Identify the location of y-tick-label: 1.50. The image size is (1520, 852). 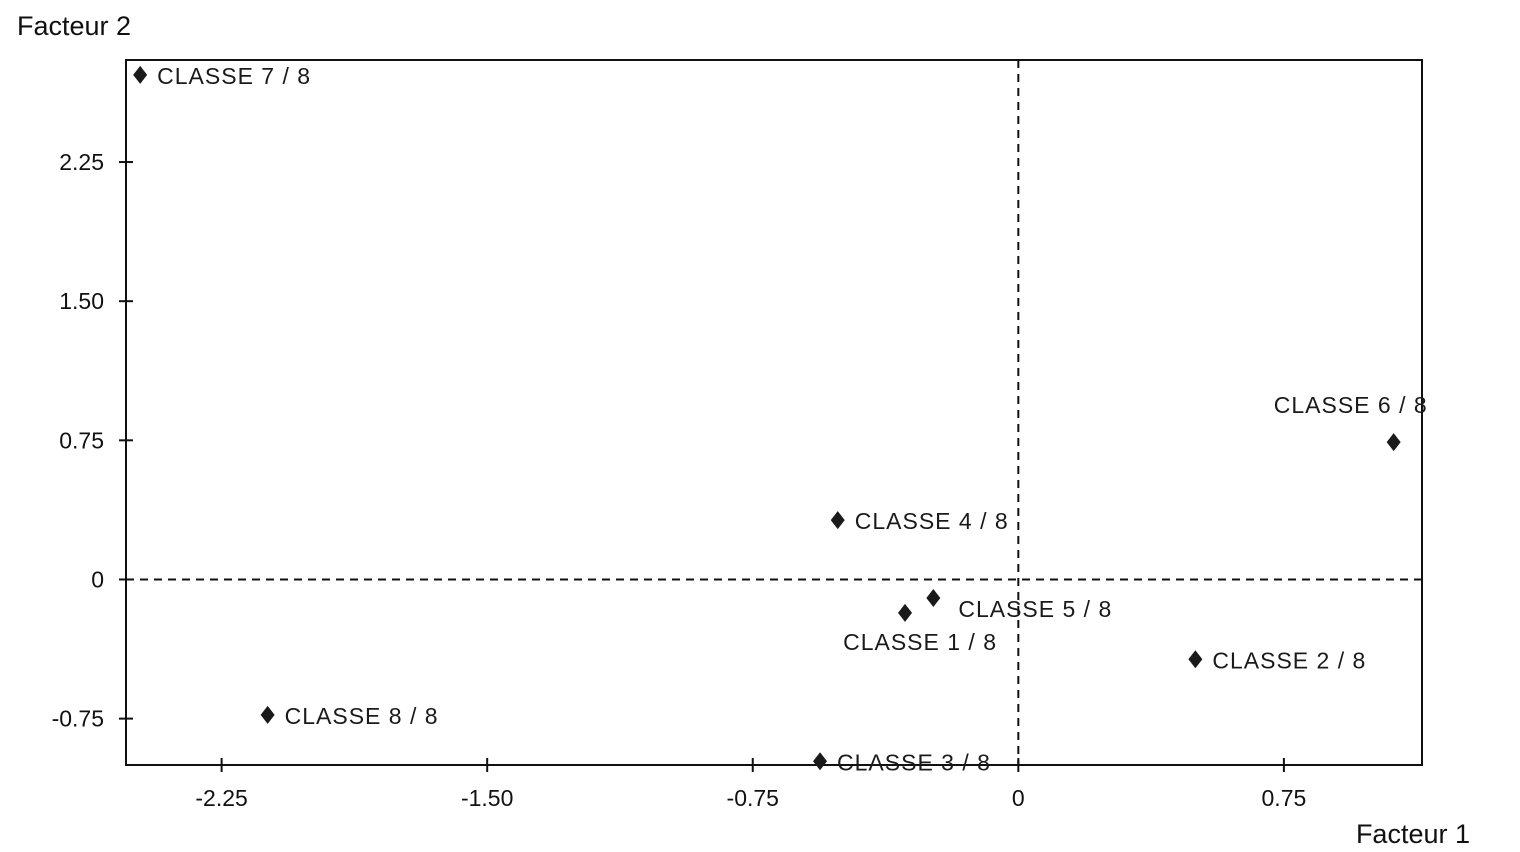
(81, 301).